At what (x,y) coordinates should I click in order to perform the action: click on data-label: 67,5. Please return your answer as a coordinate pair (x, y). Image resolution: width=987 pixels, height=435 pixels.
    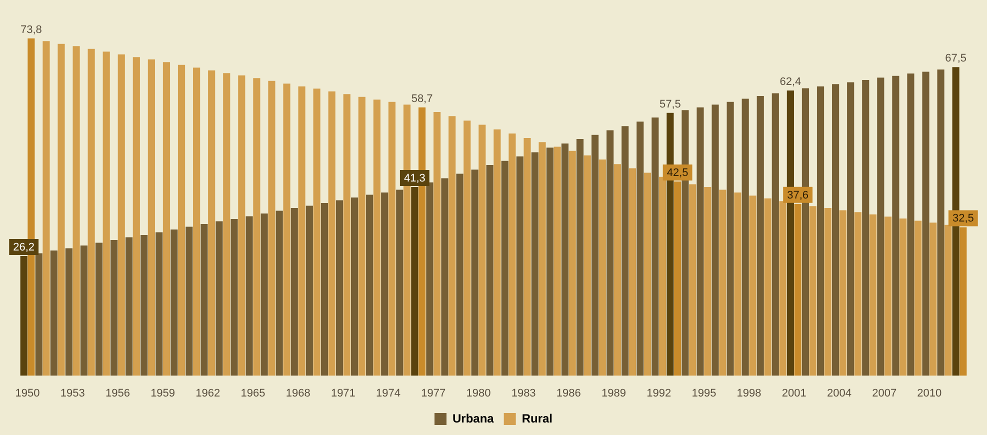
    Looking at the image, I should click on (956, 58).